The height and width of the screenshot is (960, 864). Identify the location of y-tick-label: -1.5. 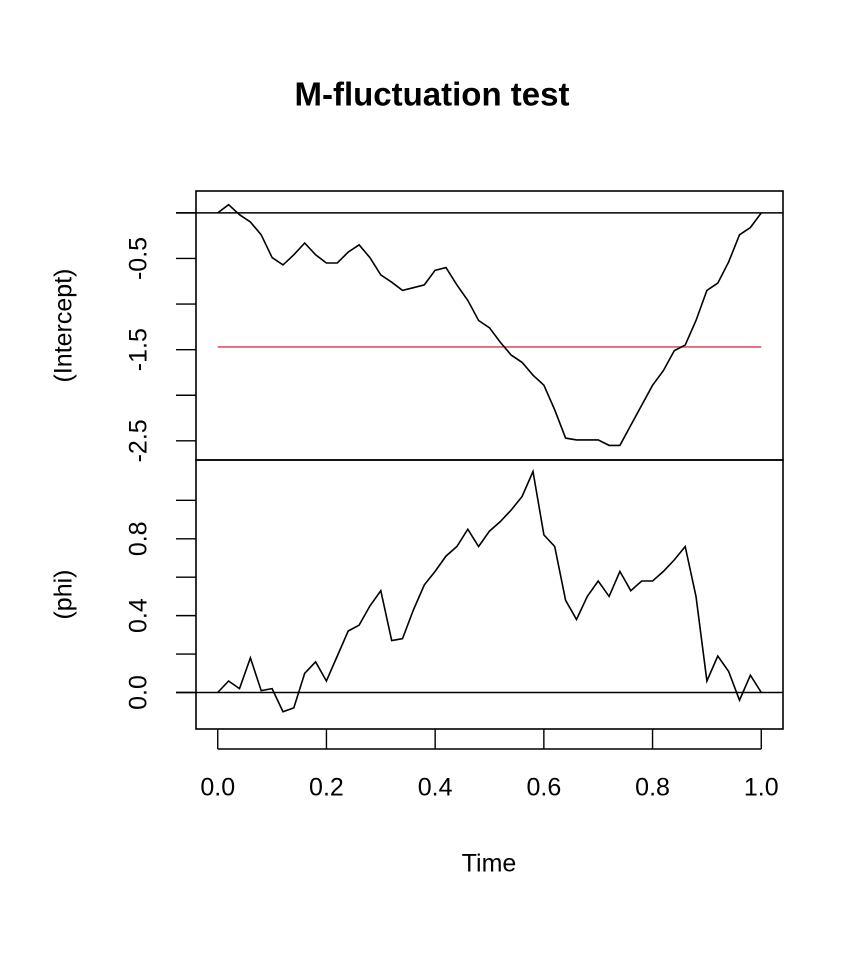
(139, 349).